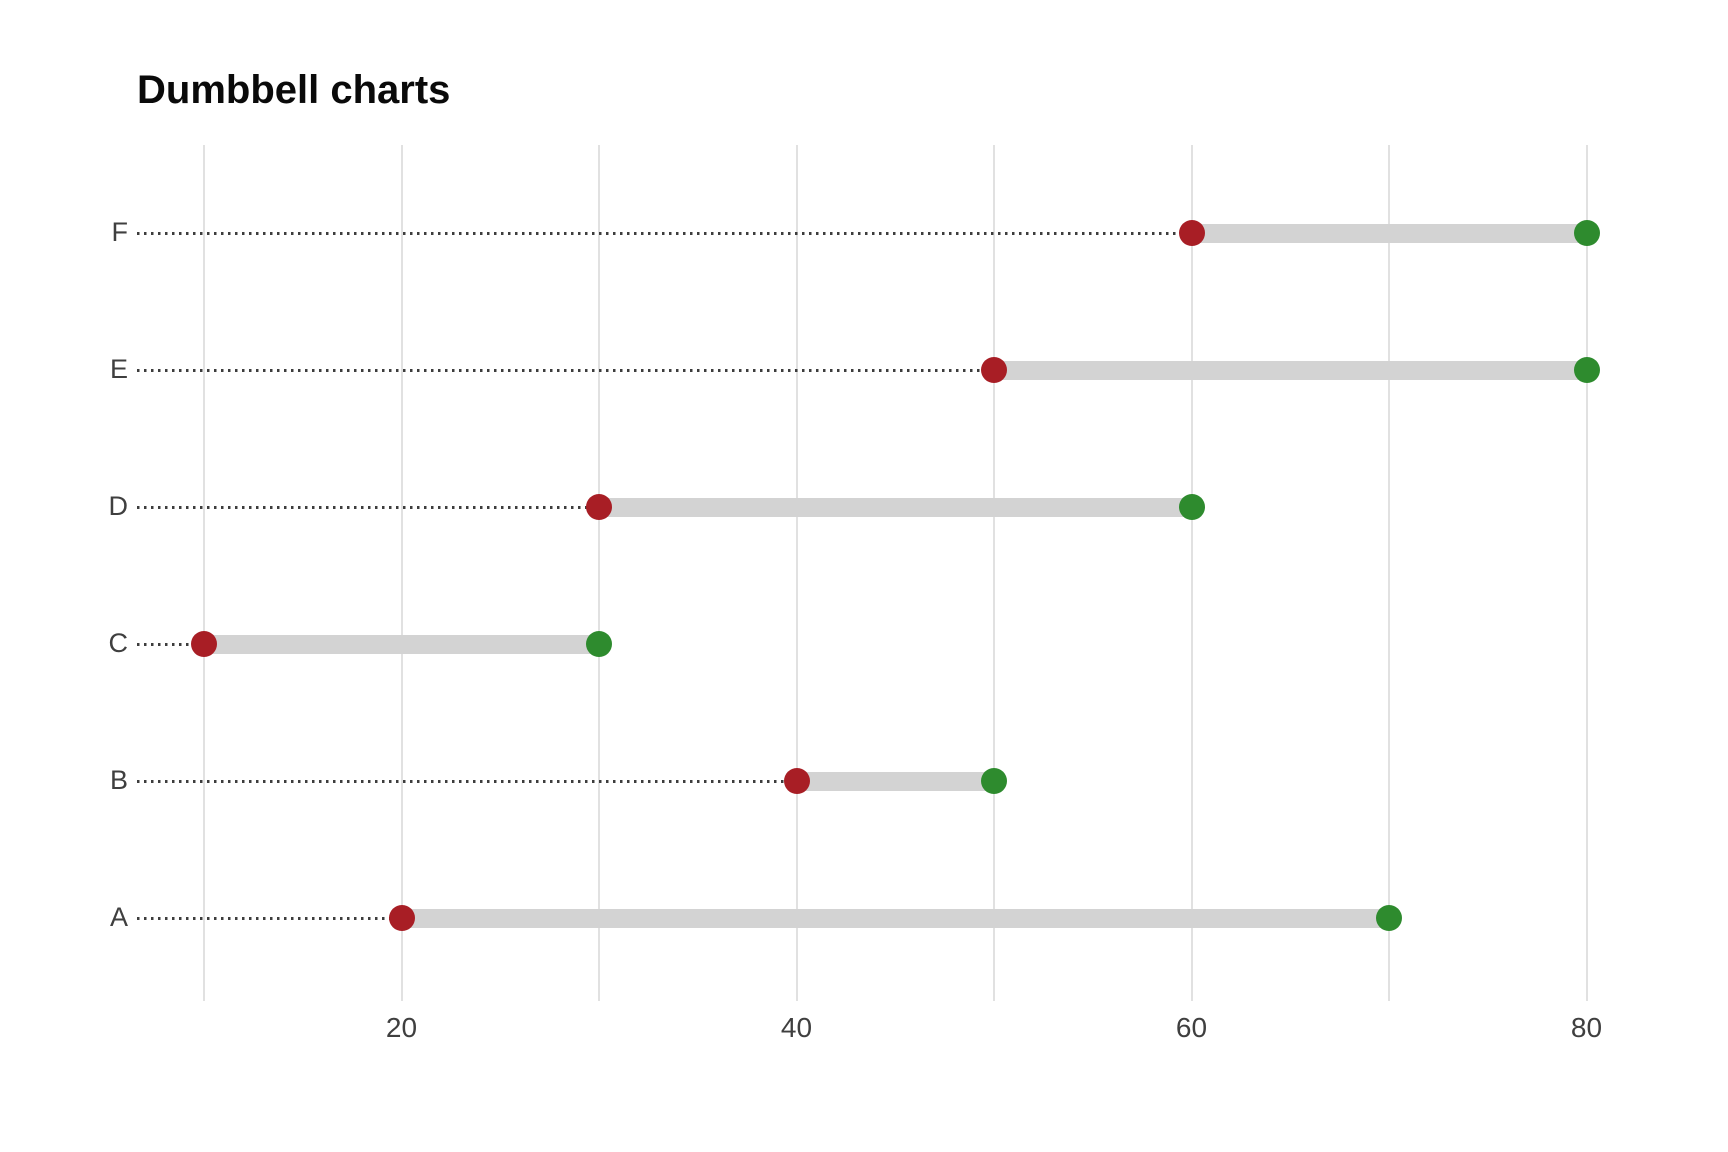 The height and width of the screenshot is (1152, 1728). What do you see at coordinates (1191, 1027) in the screenshot?
I see `x-axis-tick-label: 60` at bounding box center [1191, 1027].